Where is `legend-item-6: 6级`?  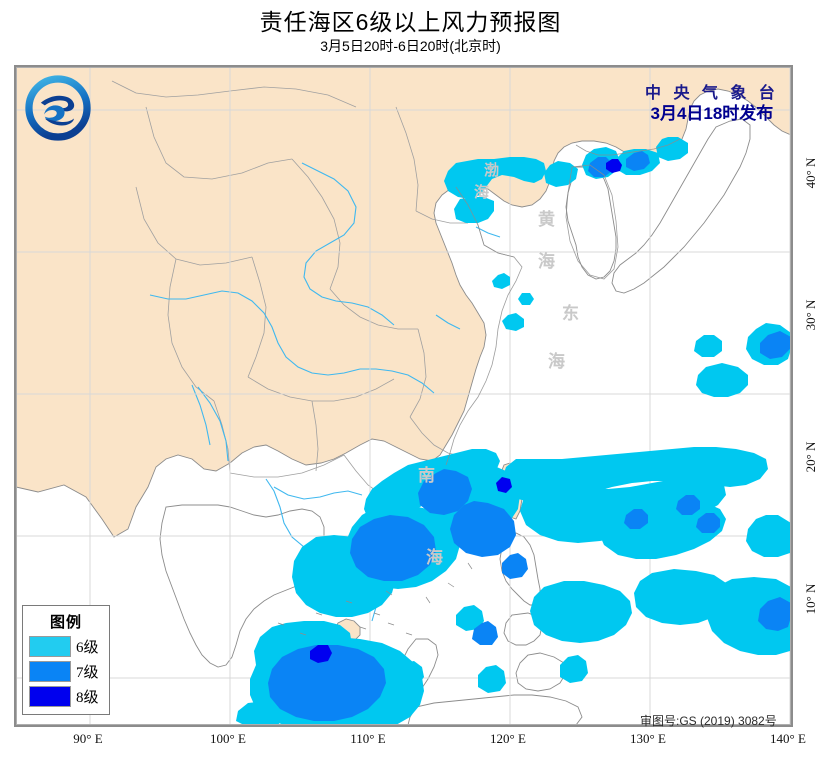
legend-item-6: 6级 is located at coordinates (66, 646).